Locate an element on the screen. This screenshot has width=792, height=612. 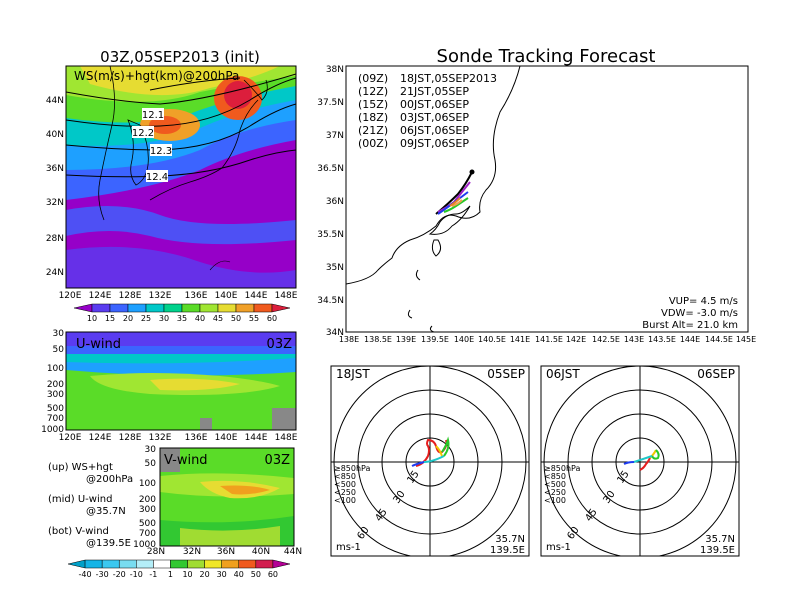
lat-tick: 28N is located at coordinates (156, 552).